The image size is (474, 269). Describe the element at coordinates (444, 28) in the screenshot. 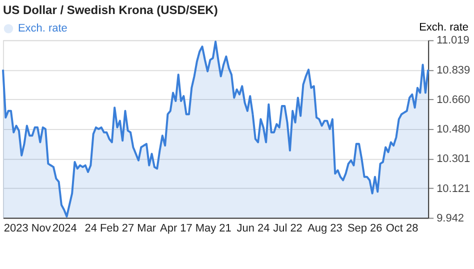

I see `y-axis-title: Exch. rate` at that location.